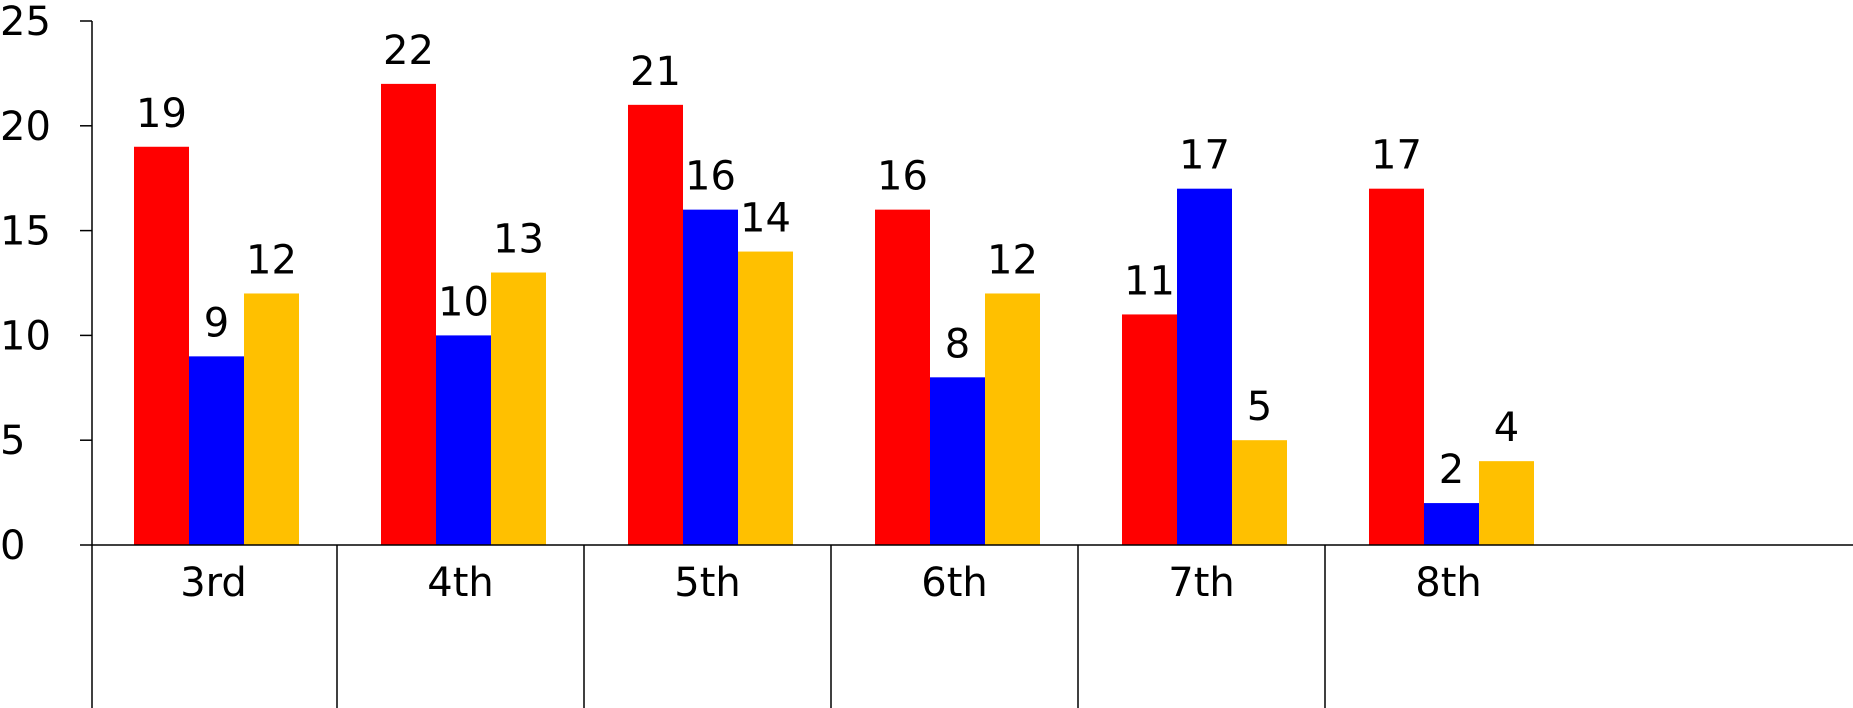  I want to click on bar-series-2-5th, so click(710, 377).